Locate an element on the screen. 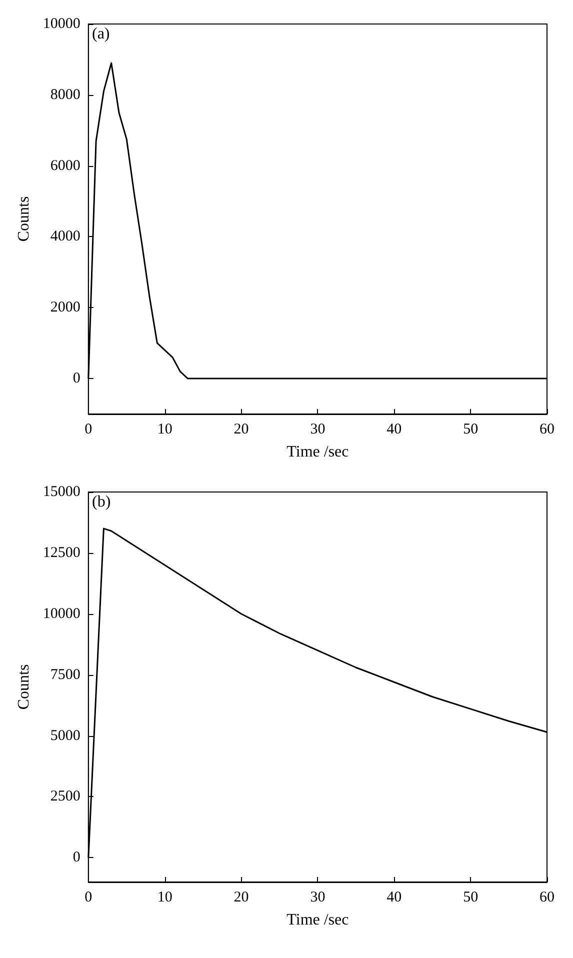  y-tick-label: 6000 is located at coordinates (65, 166).